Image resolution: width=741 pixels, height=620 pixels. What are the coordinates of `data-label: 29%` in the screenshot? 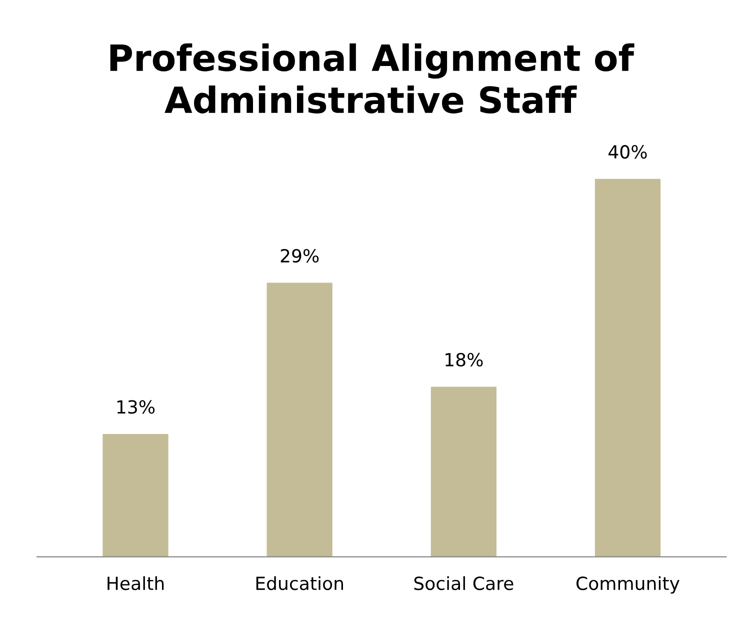 It's located at (299, 255).